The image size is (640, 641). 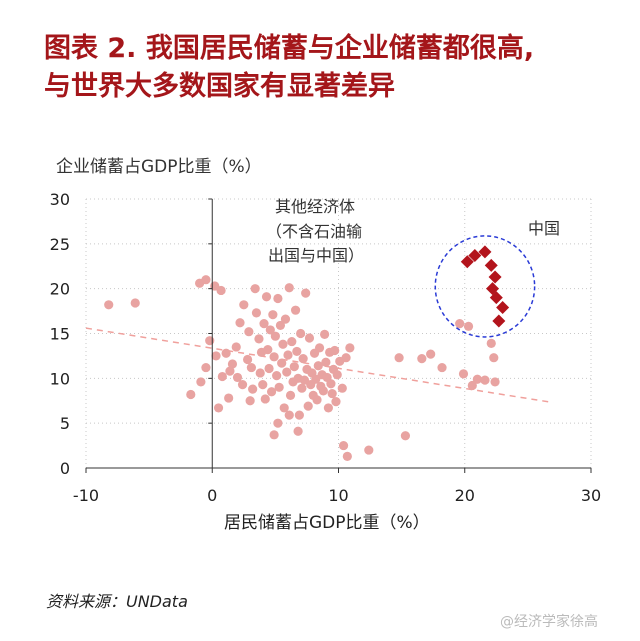 What do you see at coordinates (219, 86) in the screenshot?
I see `title-line-2: 与世界大多数国家有显著差异` at bounding box center [219, 86].